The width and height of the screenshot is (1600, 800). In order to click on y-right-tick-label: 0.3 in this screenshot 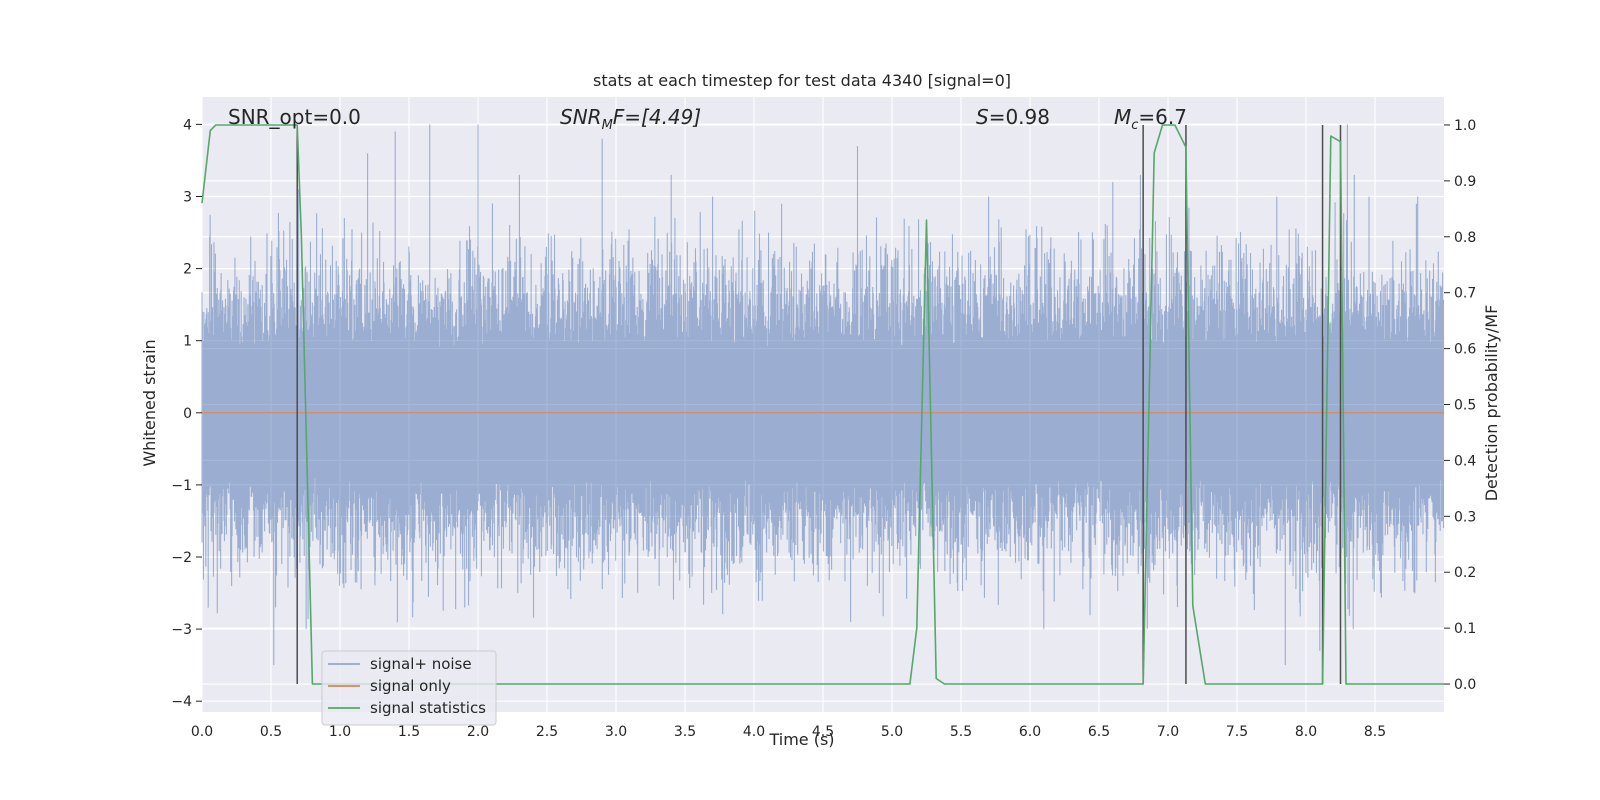, I will do `click(1465, 517)`.